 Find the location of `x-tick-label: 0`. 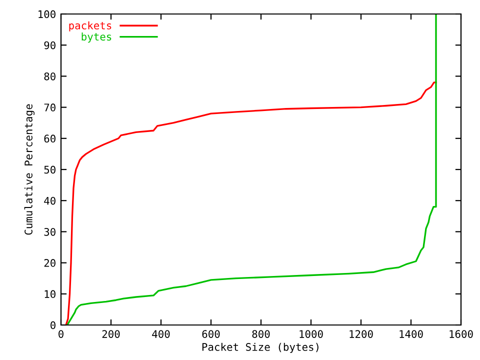

x-tick-label: 0 is located at coordinates (61, 334).